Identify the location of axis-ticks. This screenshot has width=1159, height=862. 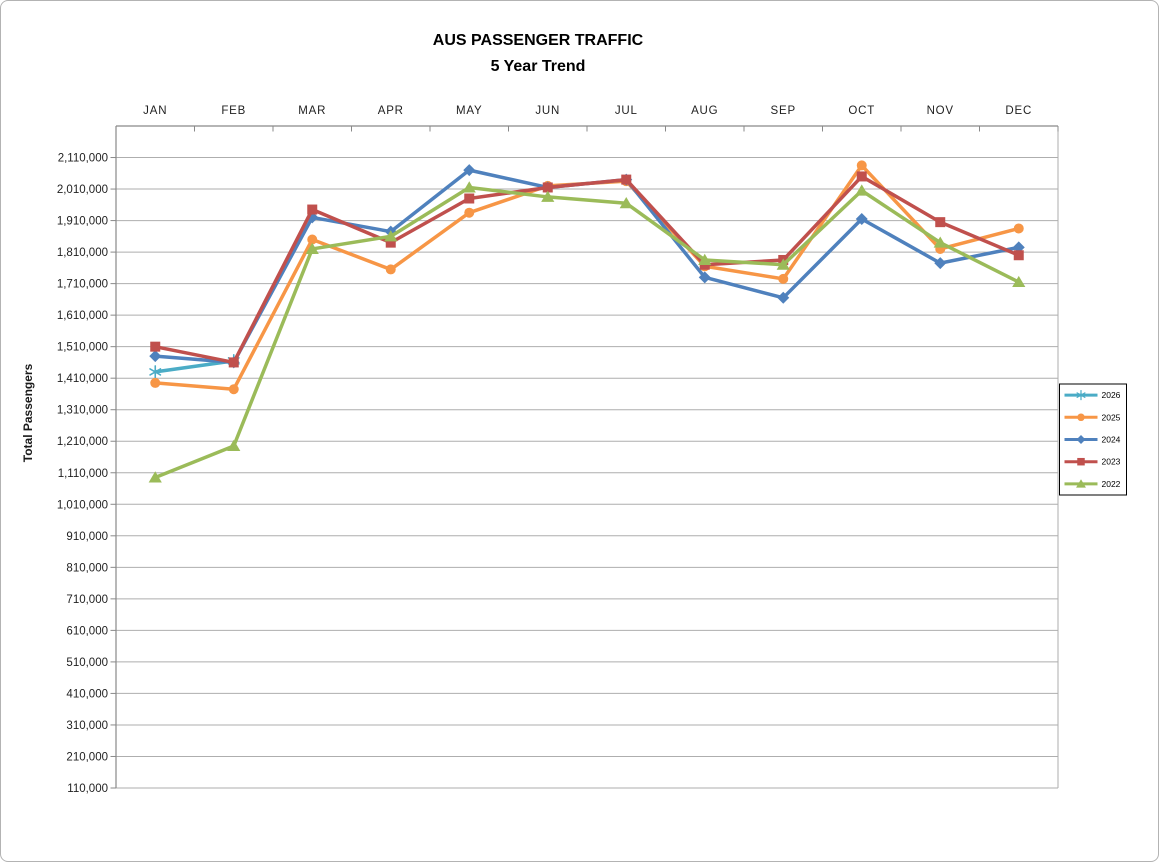
(113, 473).